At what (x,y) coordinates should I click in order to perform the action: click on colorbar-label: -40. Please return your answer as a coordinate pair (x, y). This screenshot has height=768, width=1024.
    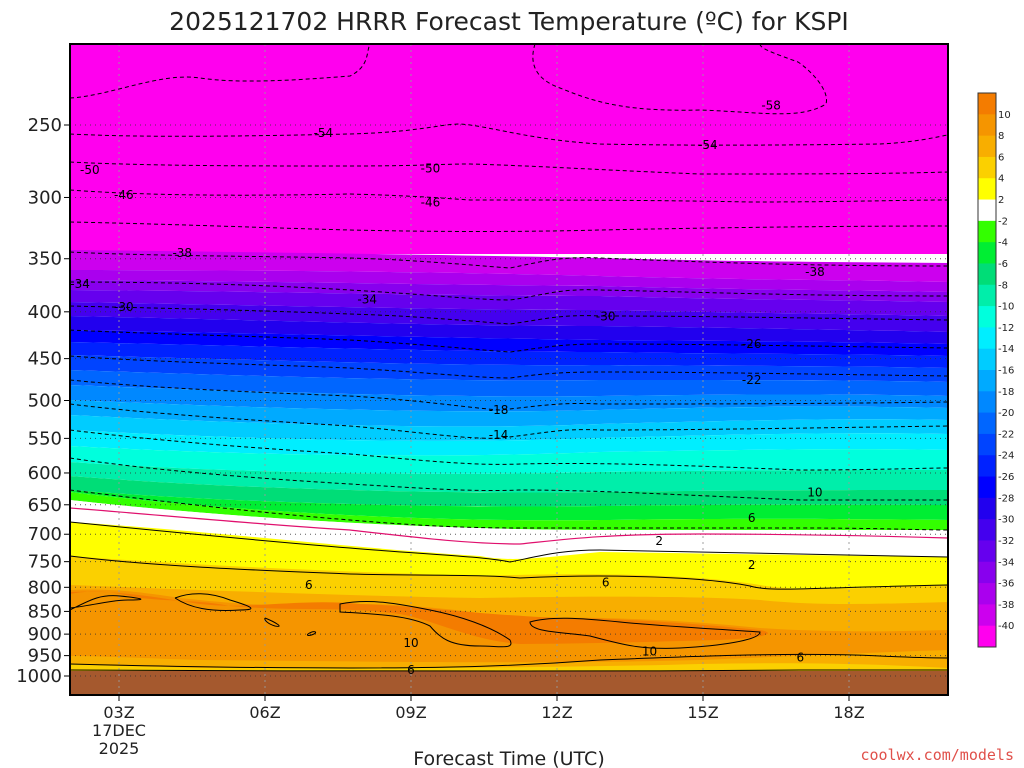
    Looking at the image, I should click on (1006, 626).